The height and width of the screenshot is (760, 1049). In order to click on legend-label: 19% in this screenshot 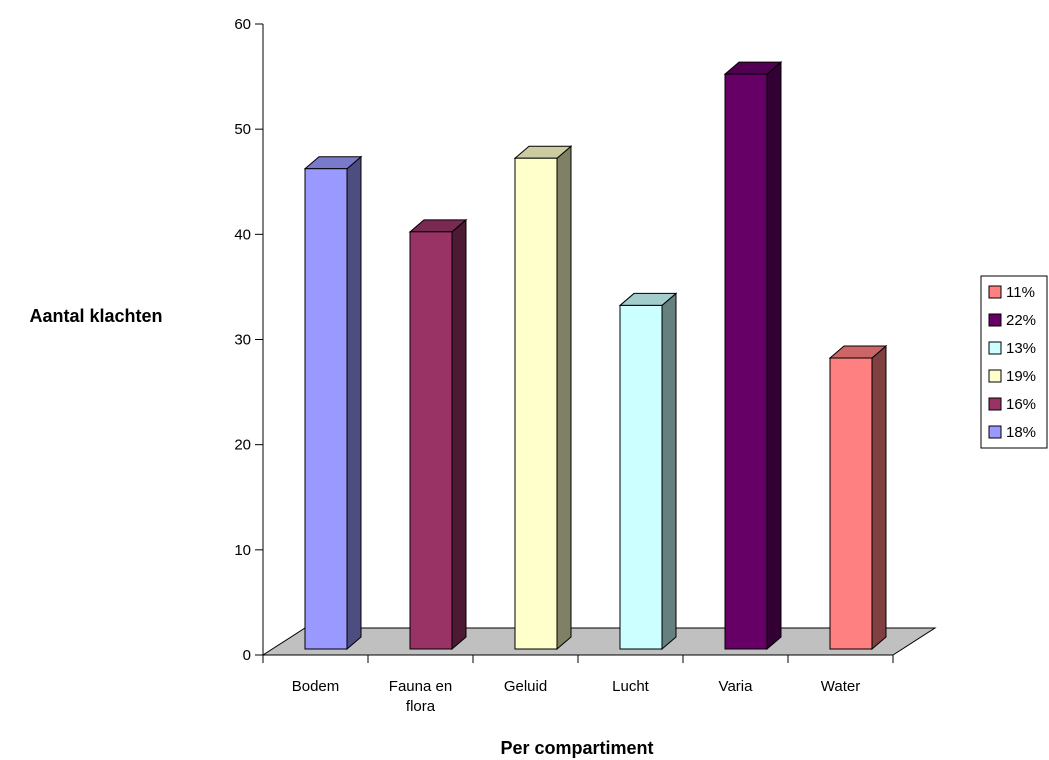, I will do `click(1021, 376)`.